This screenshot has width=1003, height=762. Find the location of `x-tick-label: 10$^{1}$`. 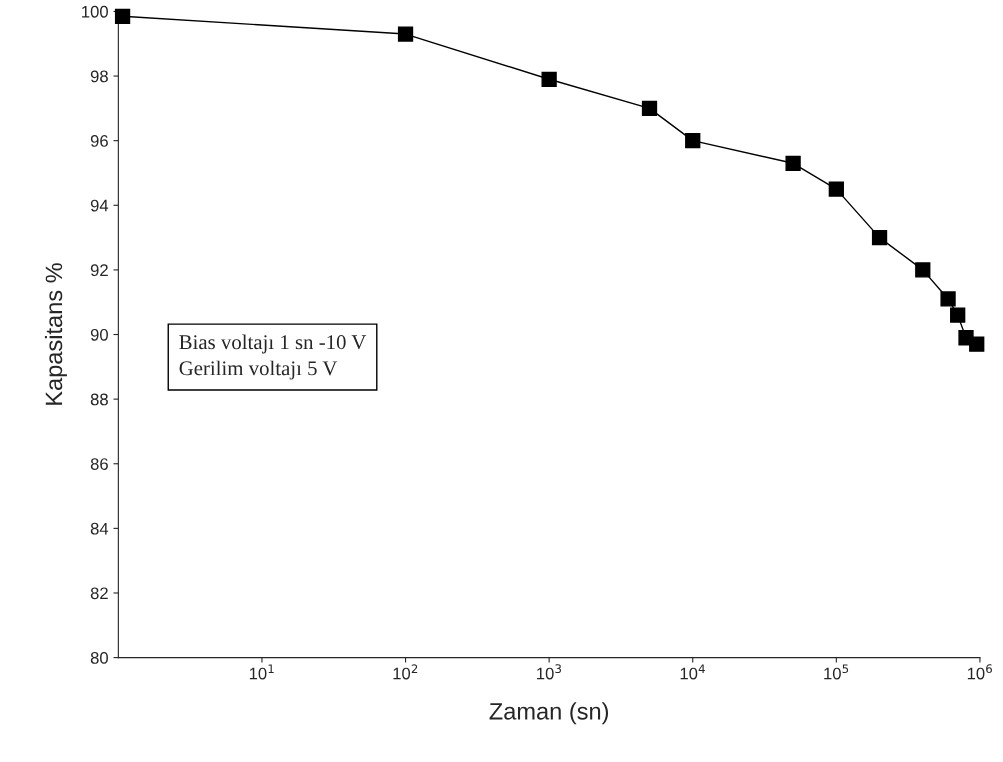

x-tick-label: 10$^{1}$ is located at coordinates (261, 672).